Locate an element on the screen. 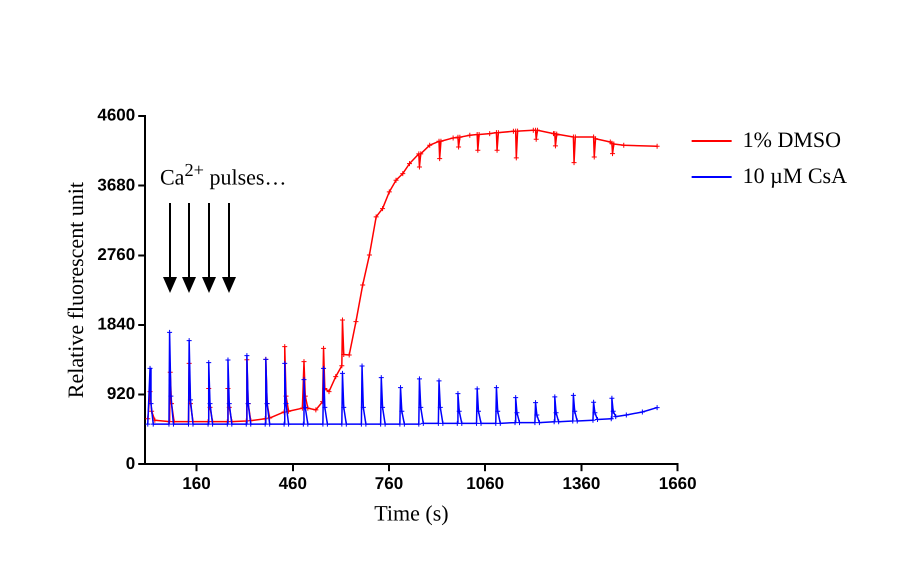  y-tick-label: 1840 is located at coordinates (116, 324).